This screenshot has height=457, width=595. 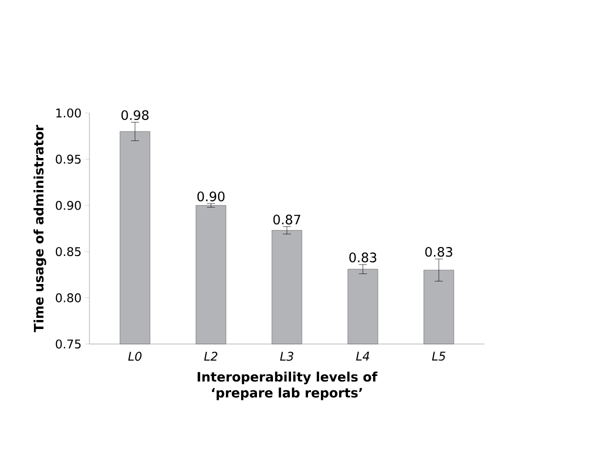 What do you see at coordinates (40, 228) in the screenshot?
I see `y-axis-title: Time usage of administrator` at bounding box center [40, 228].